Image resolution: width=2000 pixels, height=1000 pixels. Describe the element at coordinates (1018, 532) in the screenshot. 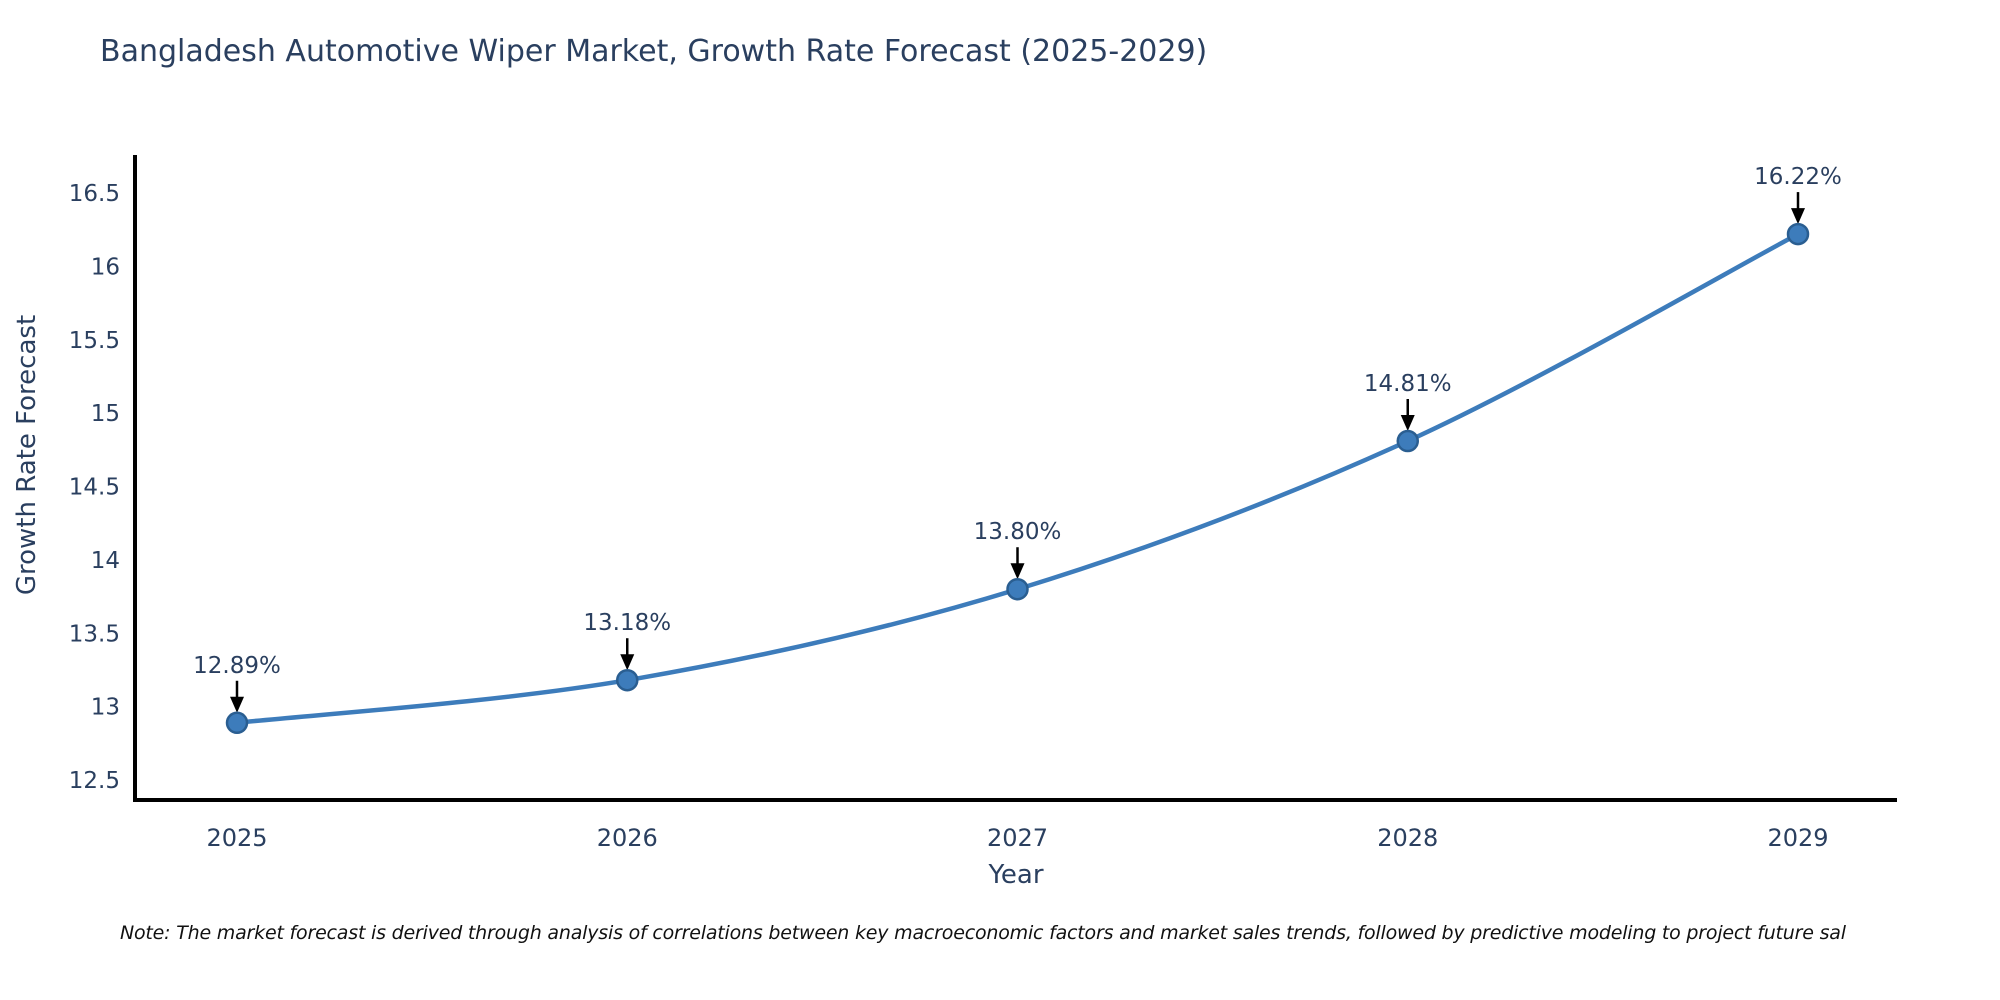

I see `point-annotation-label: 13.80%` at that location.